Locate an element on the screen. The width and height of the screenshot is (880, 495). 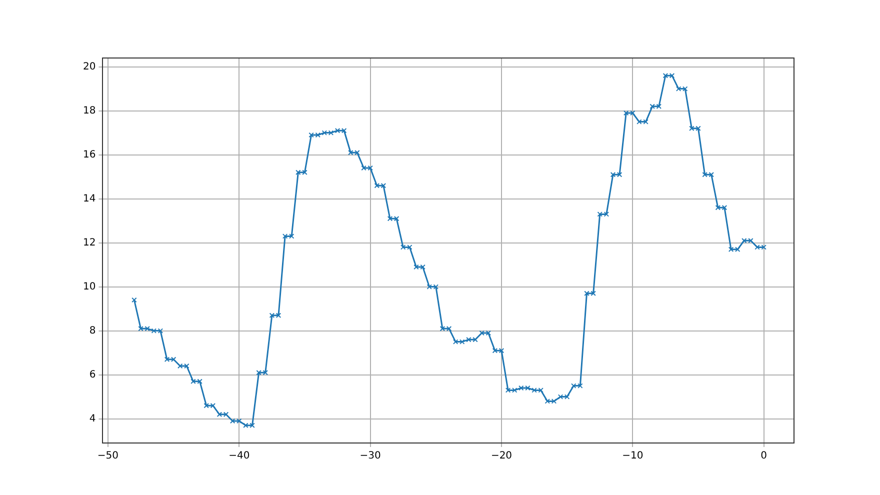
y-tick-label: 12 is located at coordinates (89, 242).